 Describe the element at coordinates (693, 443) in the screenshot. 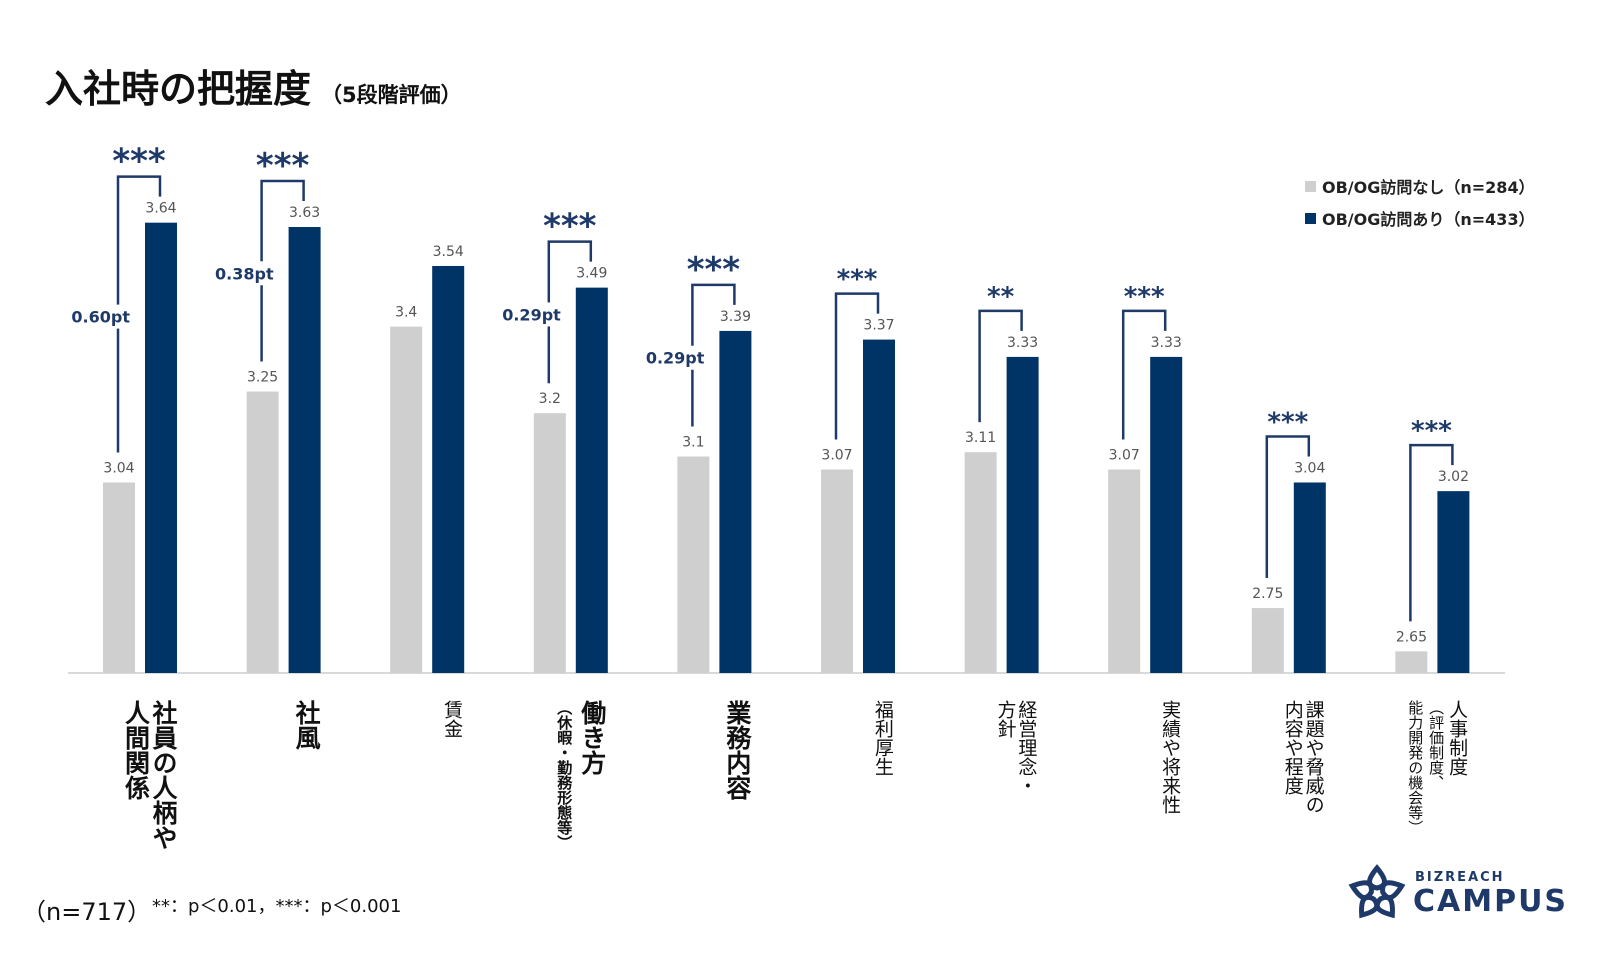

I see `data-label-no-visit: 3.1` at that location.